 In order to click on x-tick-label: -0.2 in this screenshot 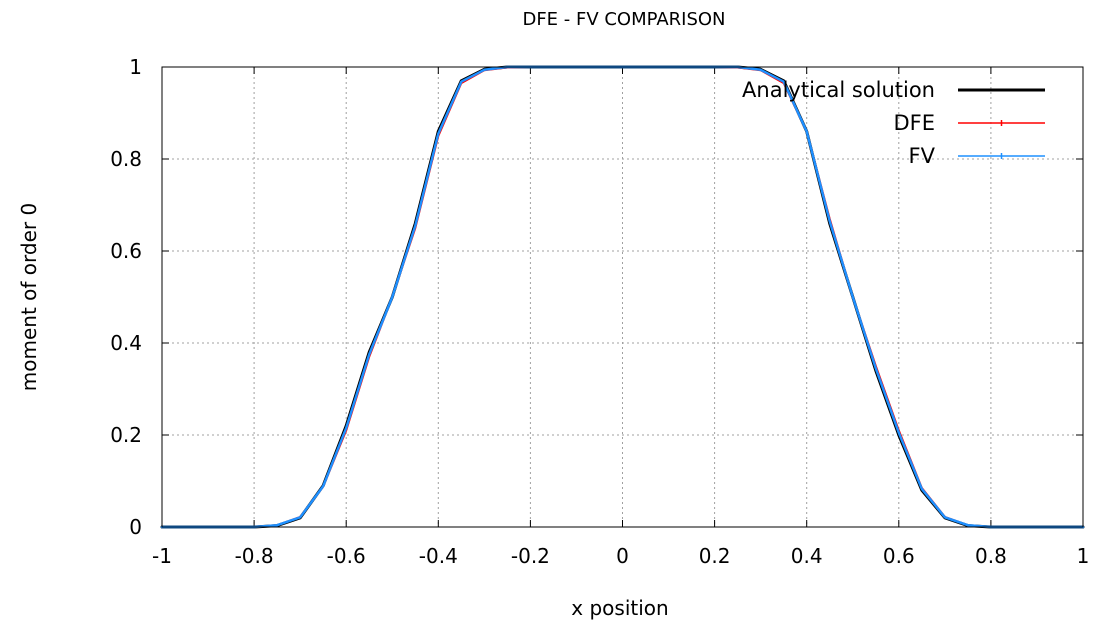, I will do `click(530, 556)`.